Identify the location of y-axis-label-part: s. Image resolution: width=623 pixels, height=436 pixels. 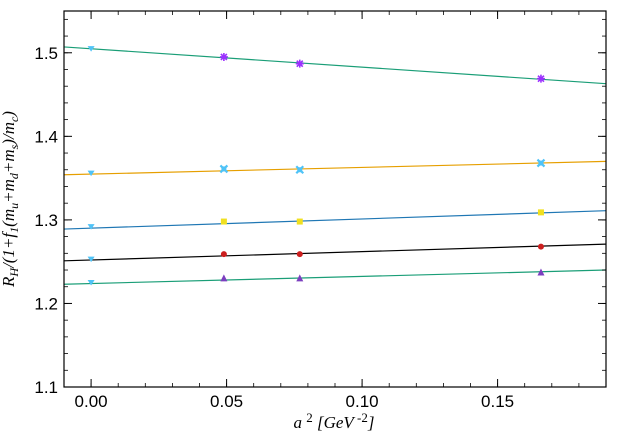
(14, 146).